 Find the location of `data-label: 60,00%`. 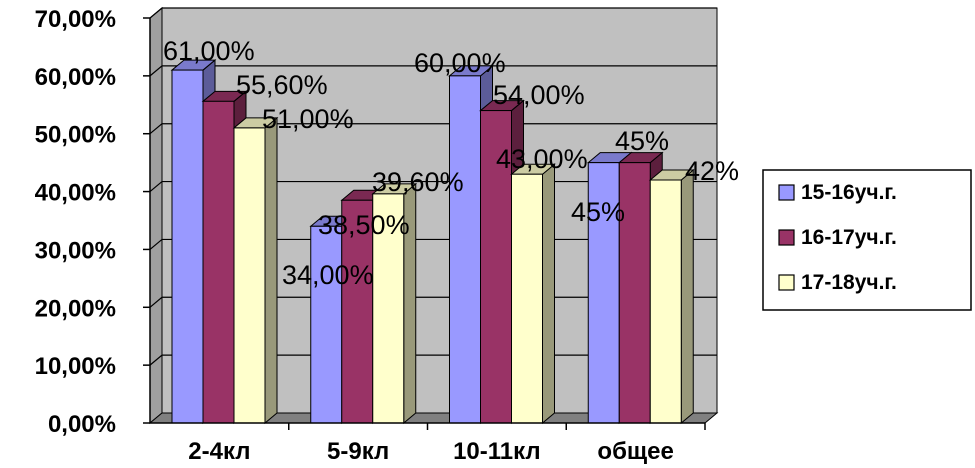

data-label: 60,00% is located at coordinates (460, 63).